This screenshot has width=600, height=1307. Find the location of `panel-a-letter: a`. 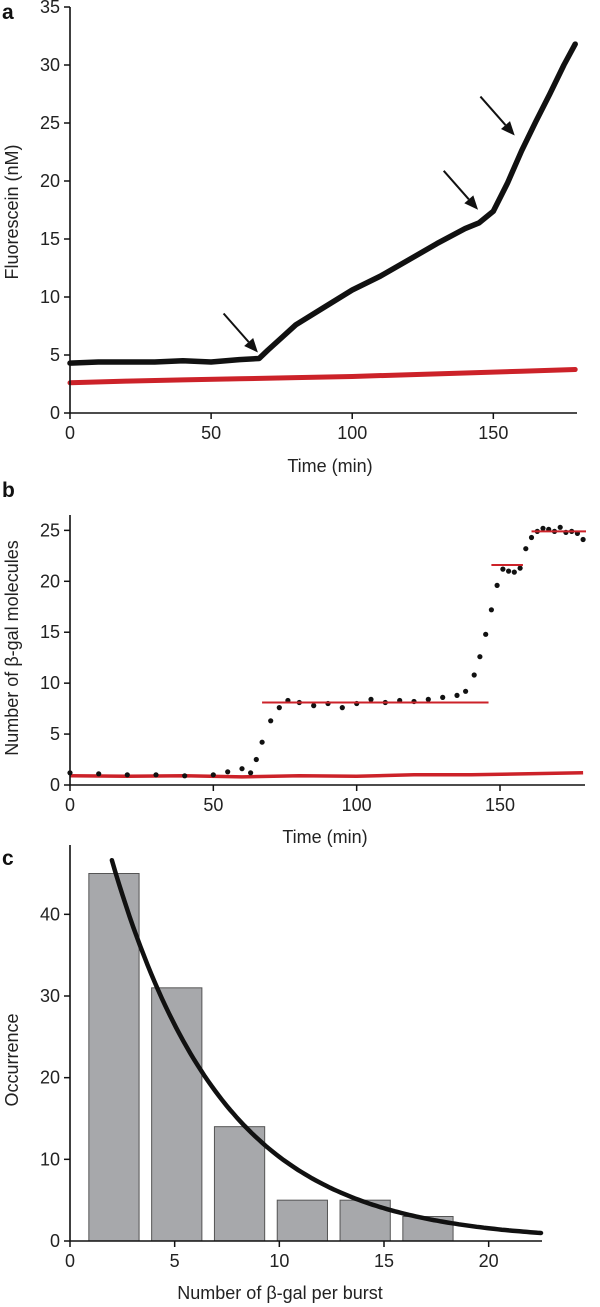

panel-a-letter: a is located at coordinates (8, 12).